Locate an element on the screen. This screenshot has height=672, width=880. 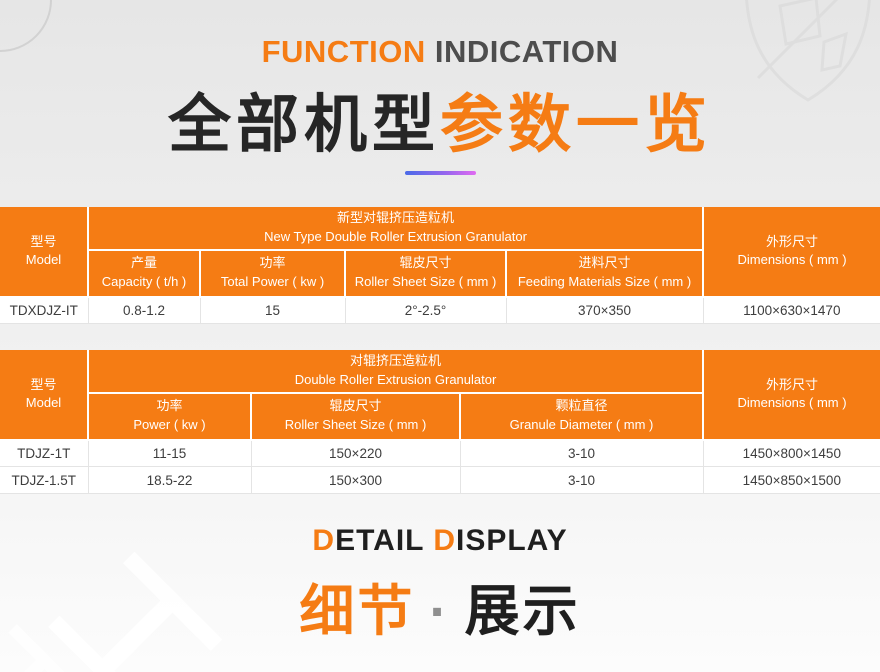
header-granule-diameter-en: Granule Diameter ( mm ) is located at coordinates (581, 425).